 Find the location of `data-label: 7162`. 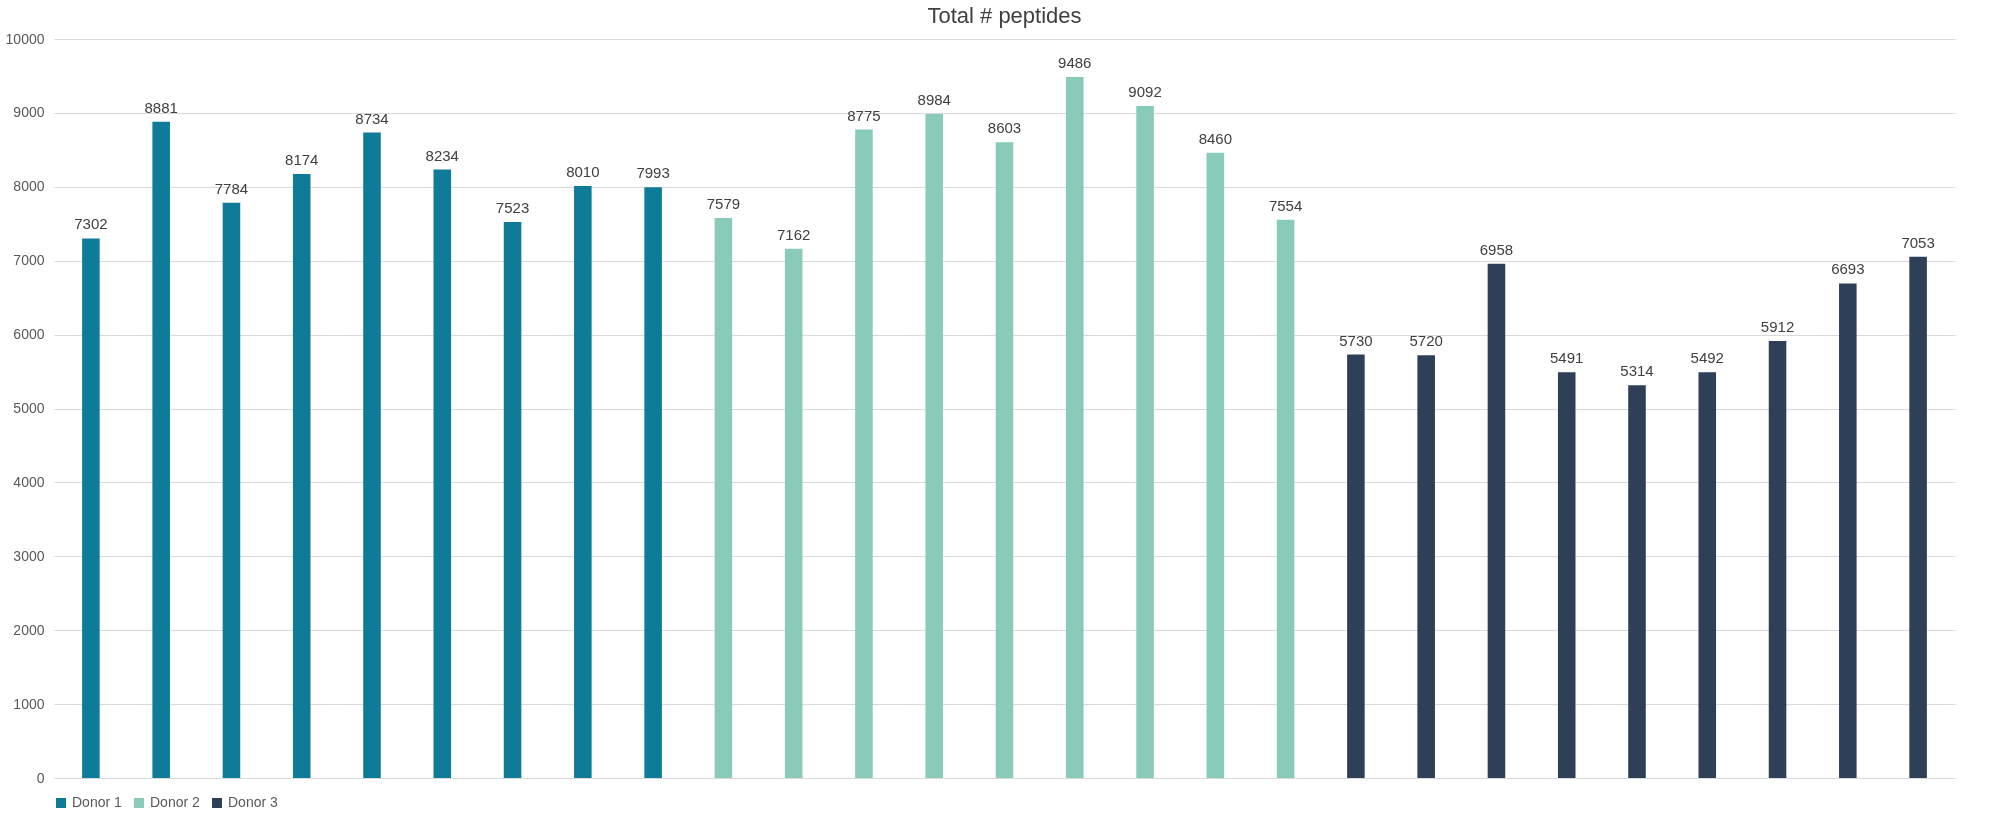

data-label: 7162 is located at coordinates (793, 234).